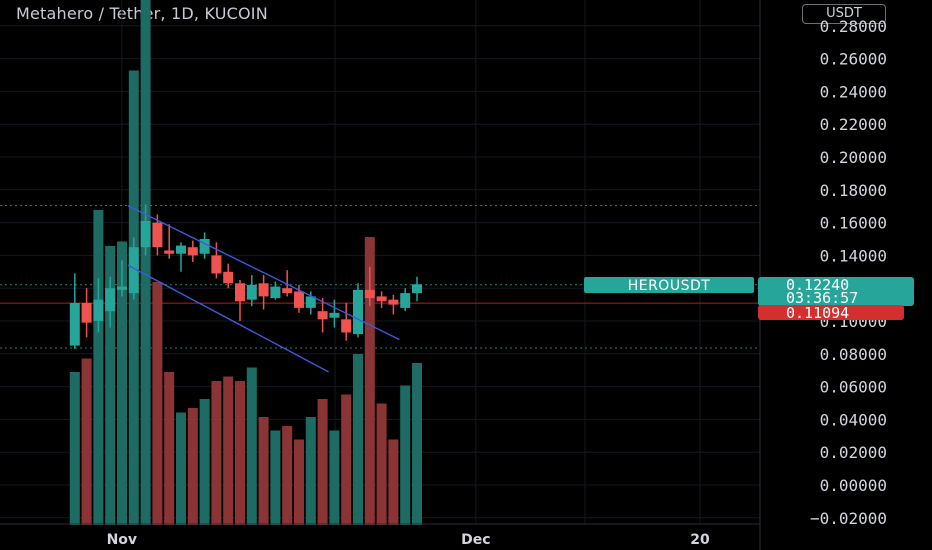  What do you see at coordinates (408, 540) in the screenshot?
I see `time-axis: Nov Dec 20` at bounding box center [408, 540].